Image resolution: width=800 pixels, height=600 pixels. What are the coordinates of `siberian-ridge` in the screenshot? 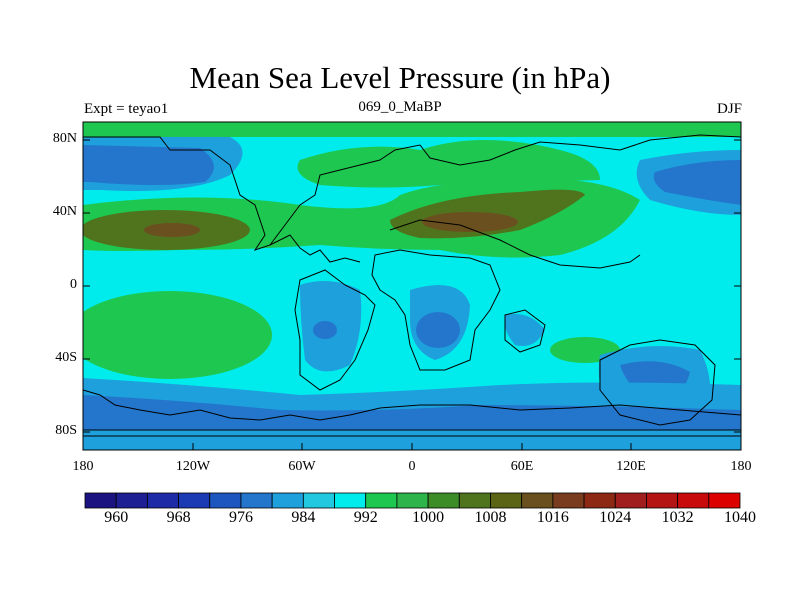 It's located at (448, 164).